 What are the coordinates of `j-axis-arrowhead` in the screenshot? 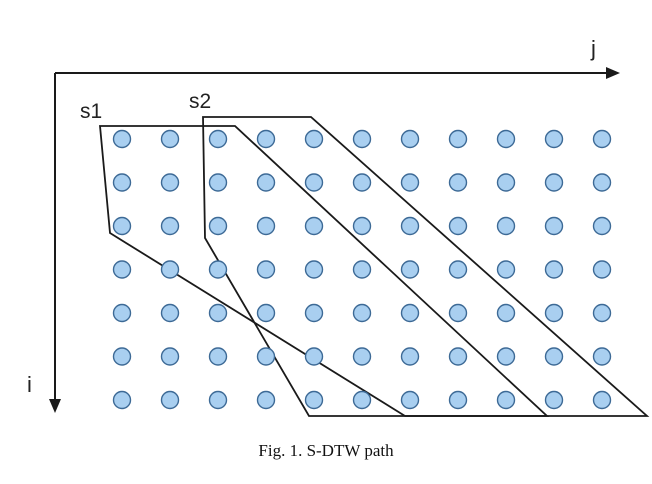 It's located at (613, 73).